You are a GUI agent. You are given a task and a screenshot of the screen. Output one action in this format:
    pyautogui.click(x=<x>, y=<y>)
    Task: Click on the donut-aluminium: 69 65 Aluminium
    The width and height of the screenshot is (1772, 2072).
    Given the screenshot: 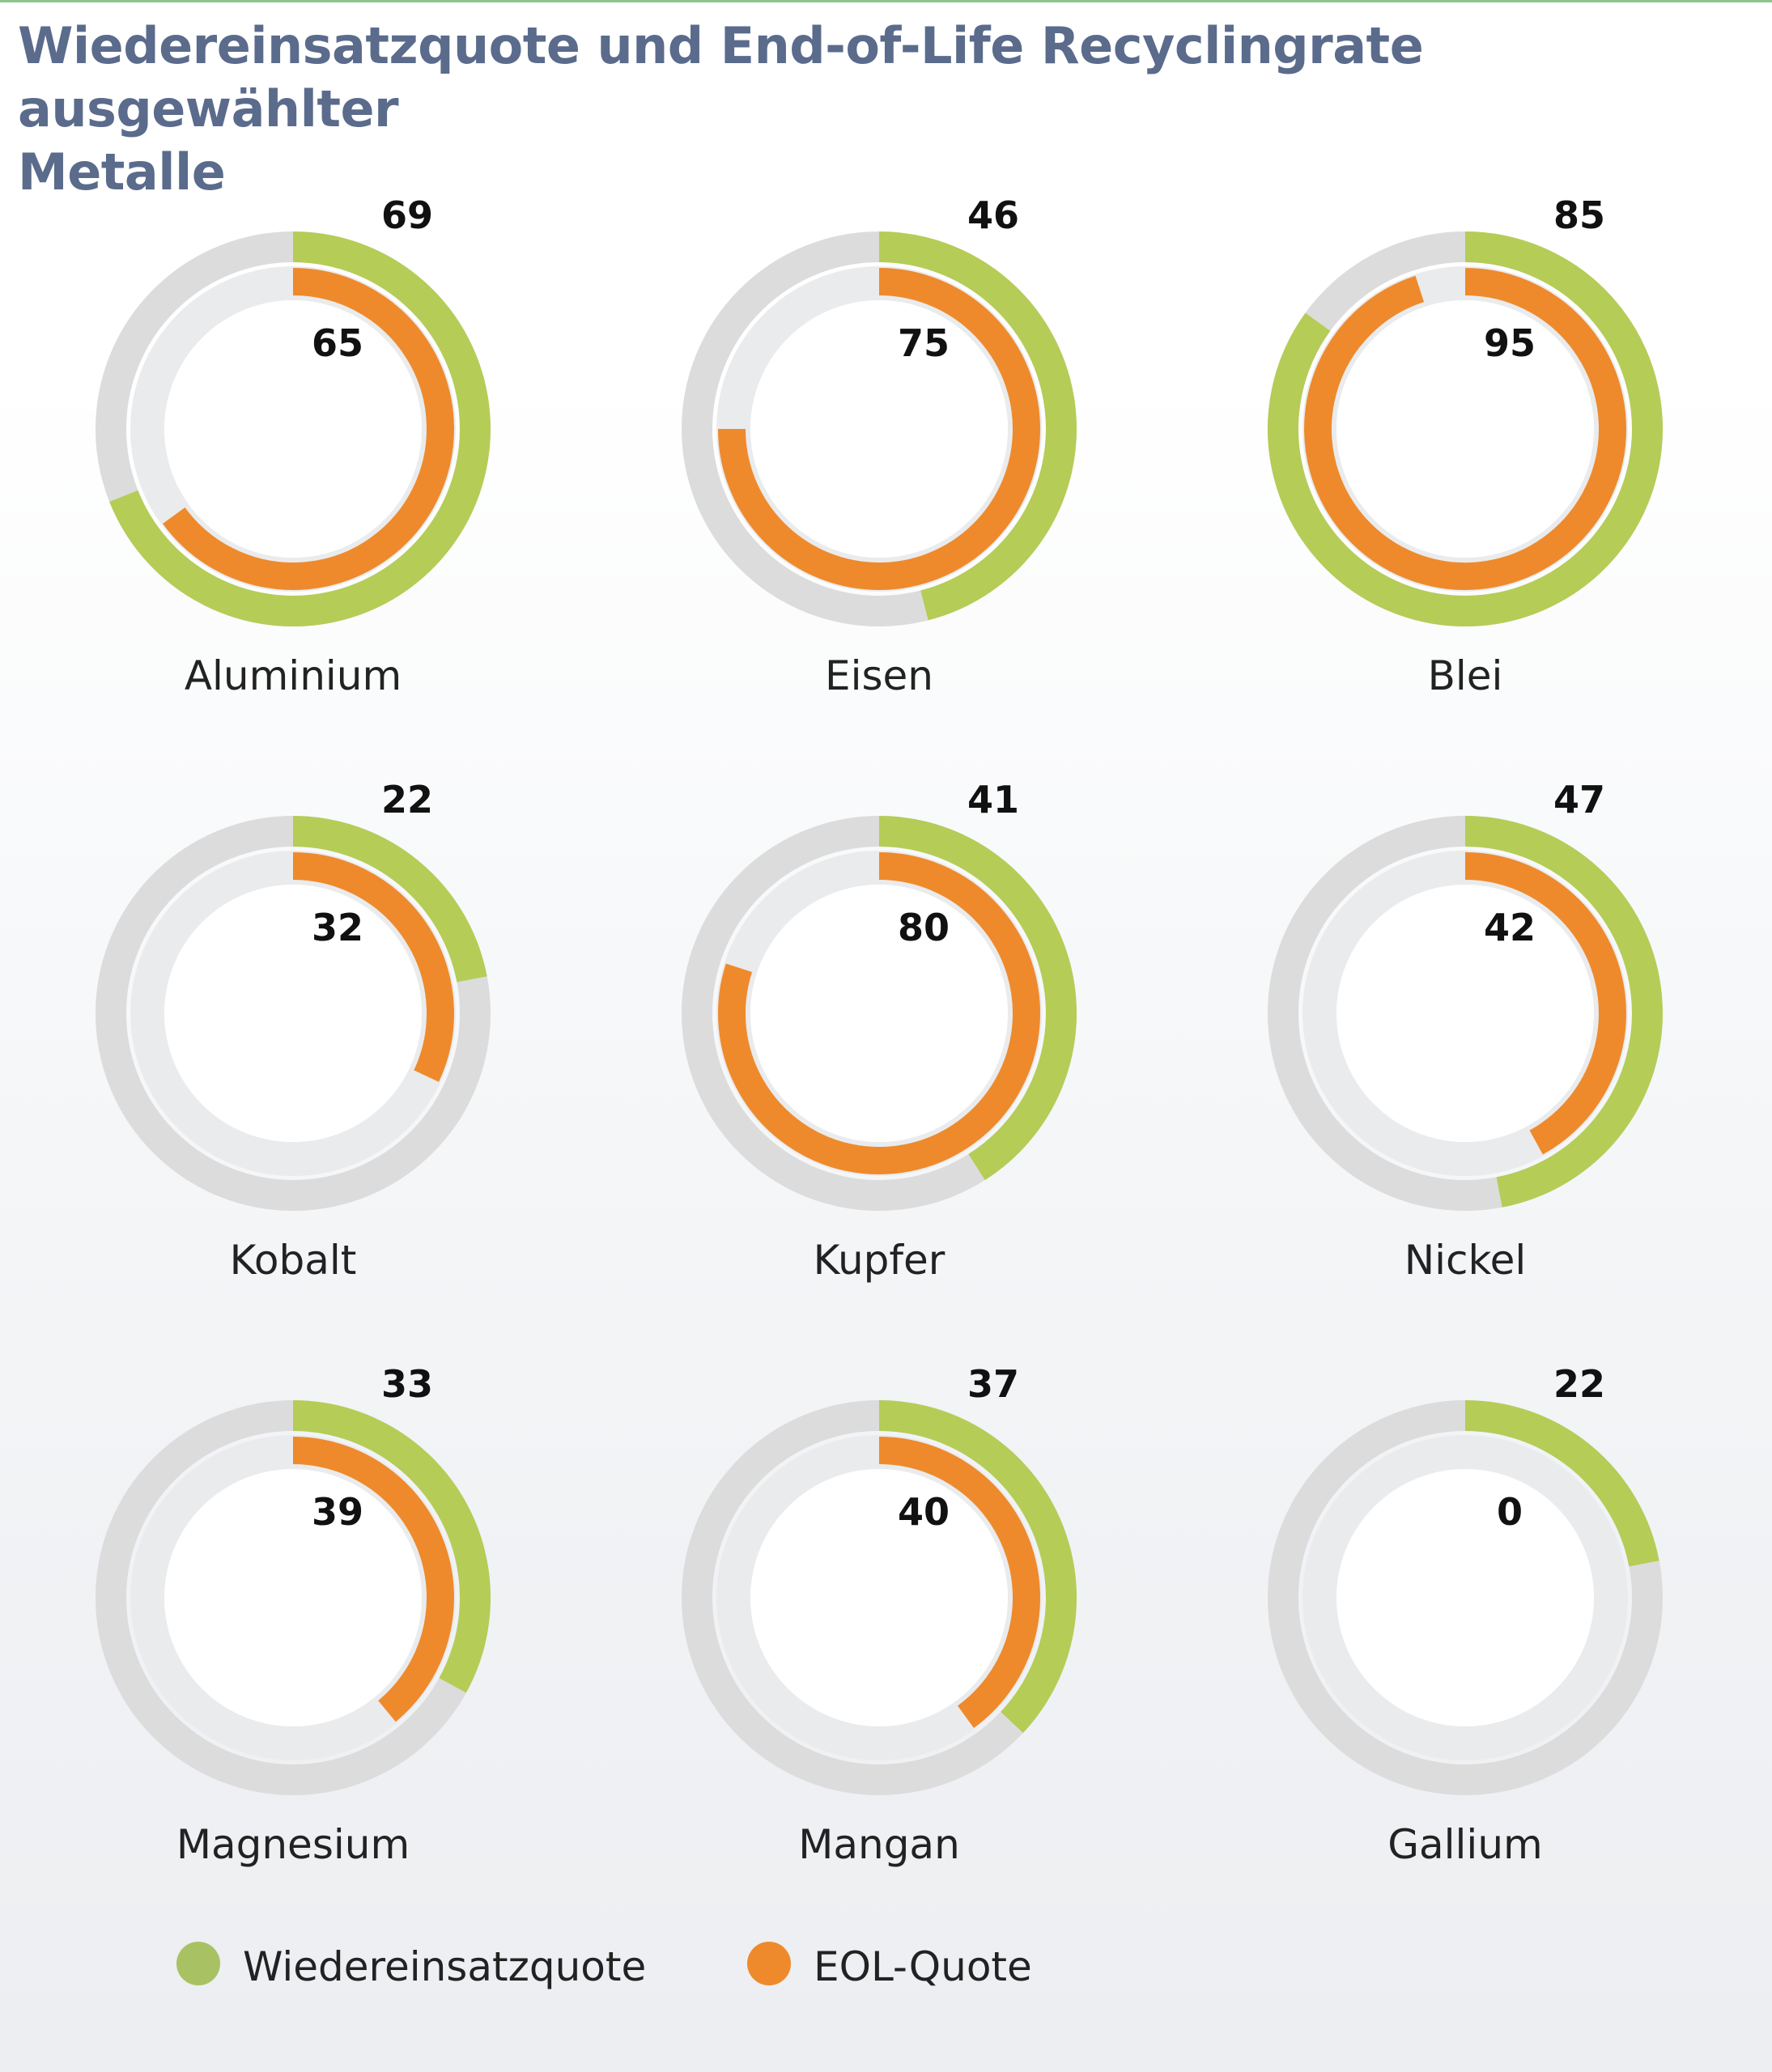 What is the action you would take?
    pyautogui.click(x=294, y=446)
    